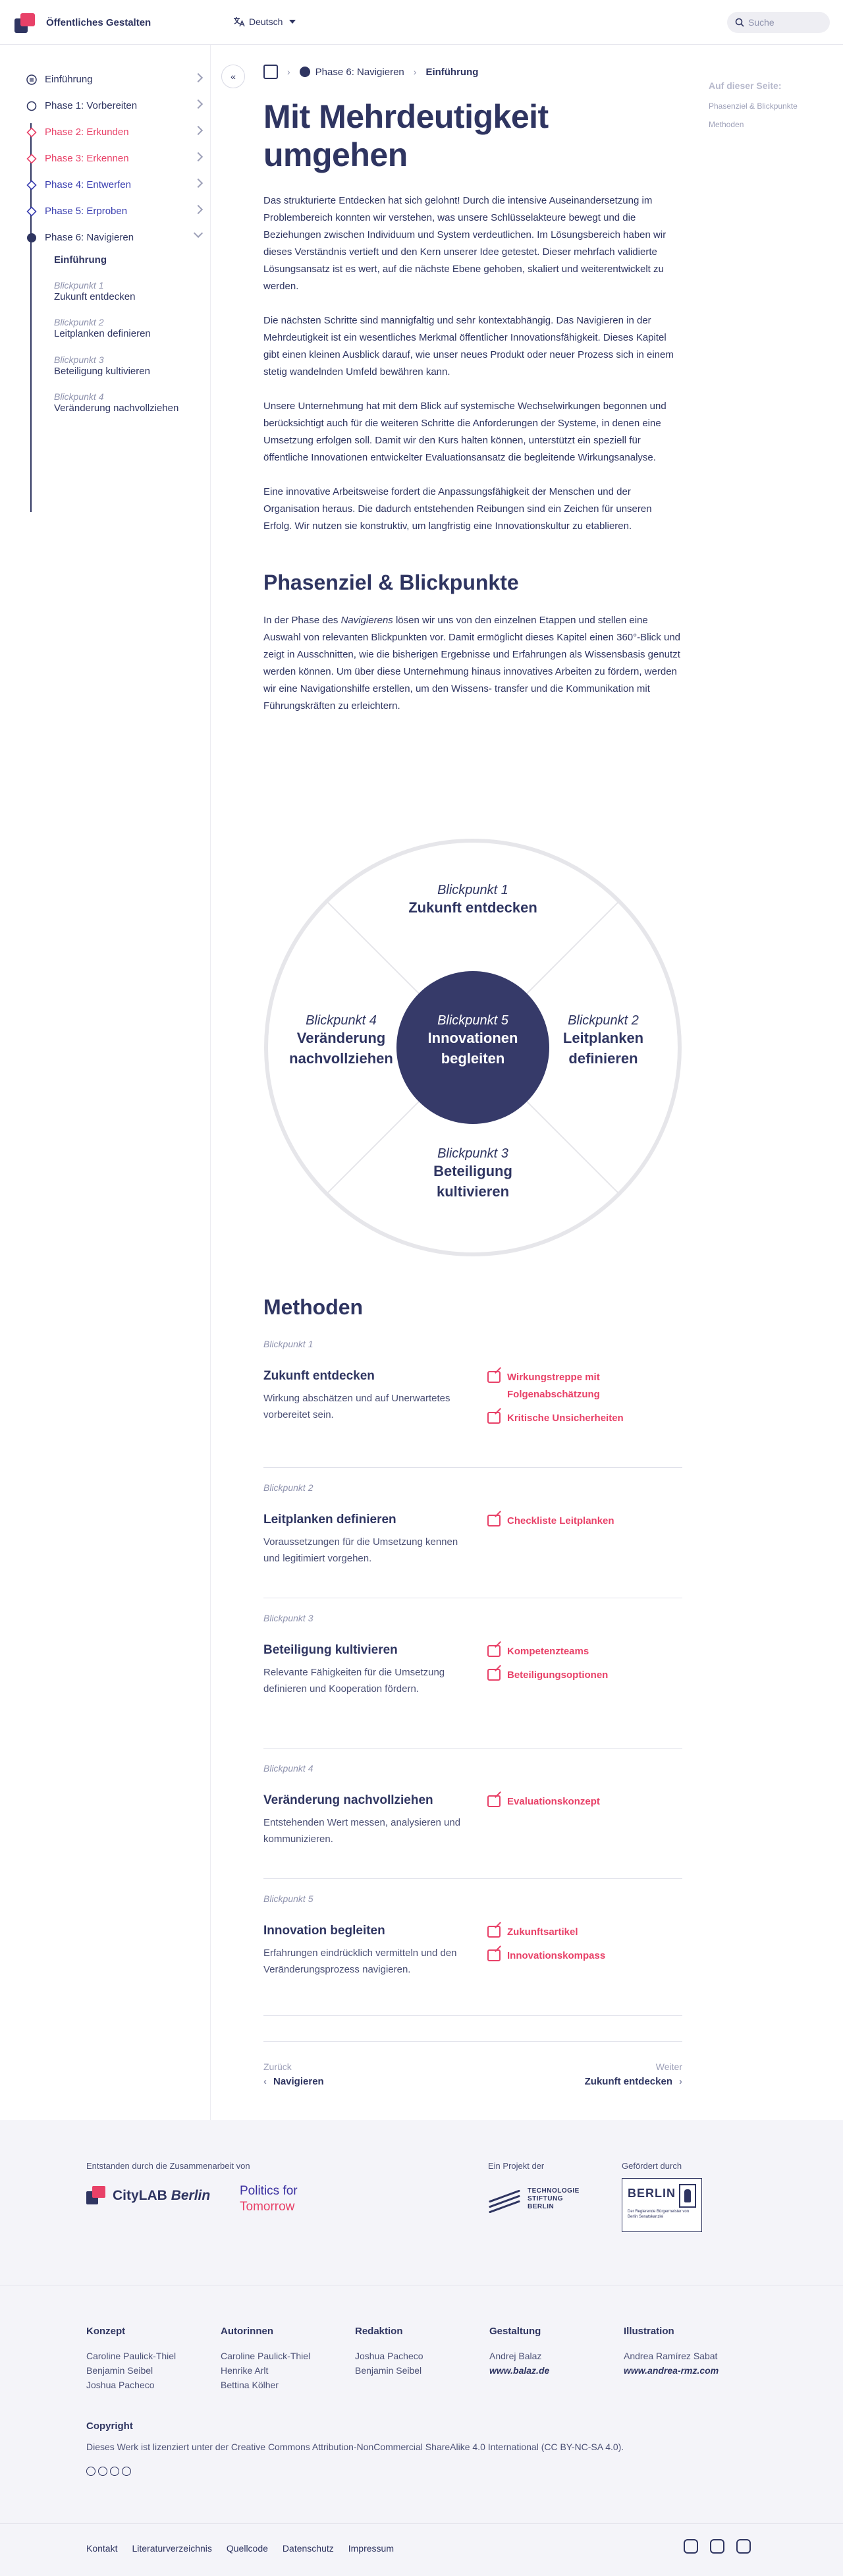 The image size is (843, 2576). What do you see at coordinates (112, 105) in the screenshot?
I see `sidebar-item-phase-1: Phase 1: Vorbereiten` at bounding box center [112, 105].